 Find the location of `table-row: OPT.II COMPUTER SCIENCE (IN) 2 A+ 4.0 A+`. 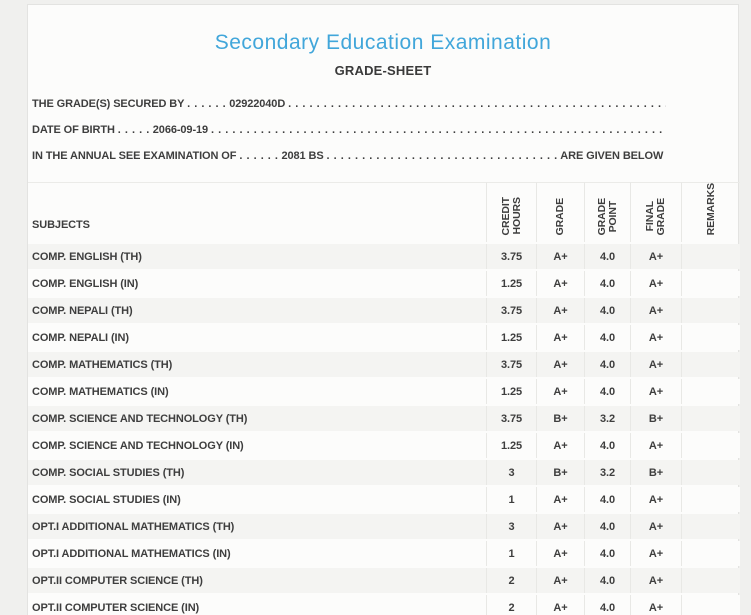

table-row: OPT.II COMPUTER SCIENCE (IN) 2 A+ 4.0 A+ is located at coordinates (384, 605).